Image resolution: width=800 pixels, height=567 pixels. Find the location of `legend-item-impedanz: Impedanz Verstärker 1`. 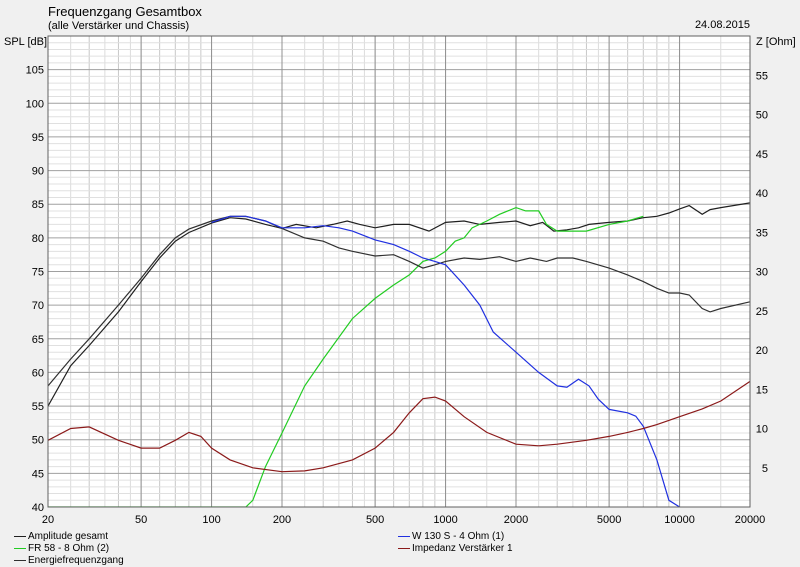

legend-item-impedanz: Impedanz Verstärker 1 is located at coordinates (455, 548).